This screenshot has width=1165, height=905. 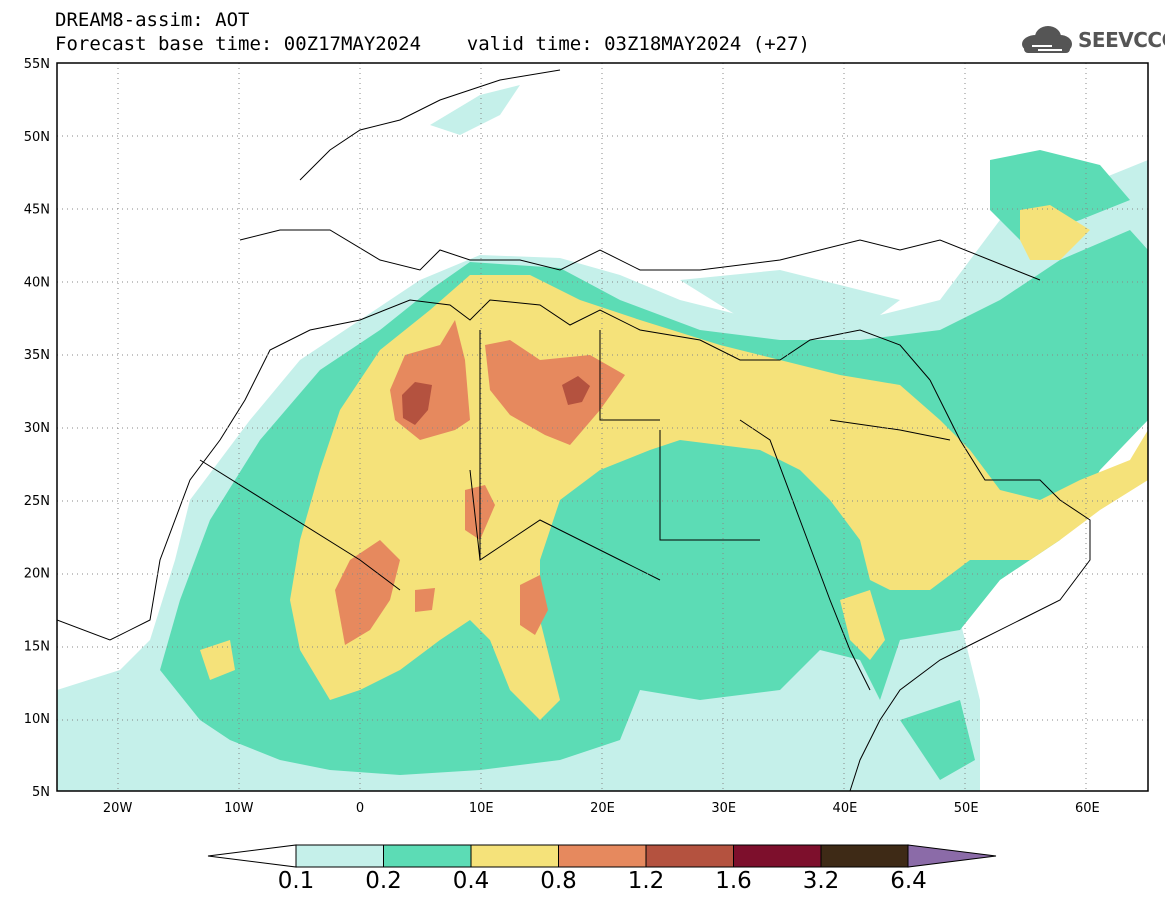 I want to click on colorbar-under-arrow, so click(x=252, y=856).